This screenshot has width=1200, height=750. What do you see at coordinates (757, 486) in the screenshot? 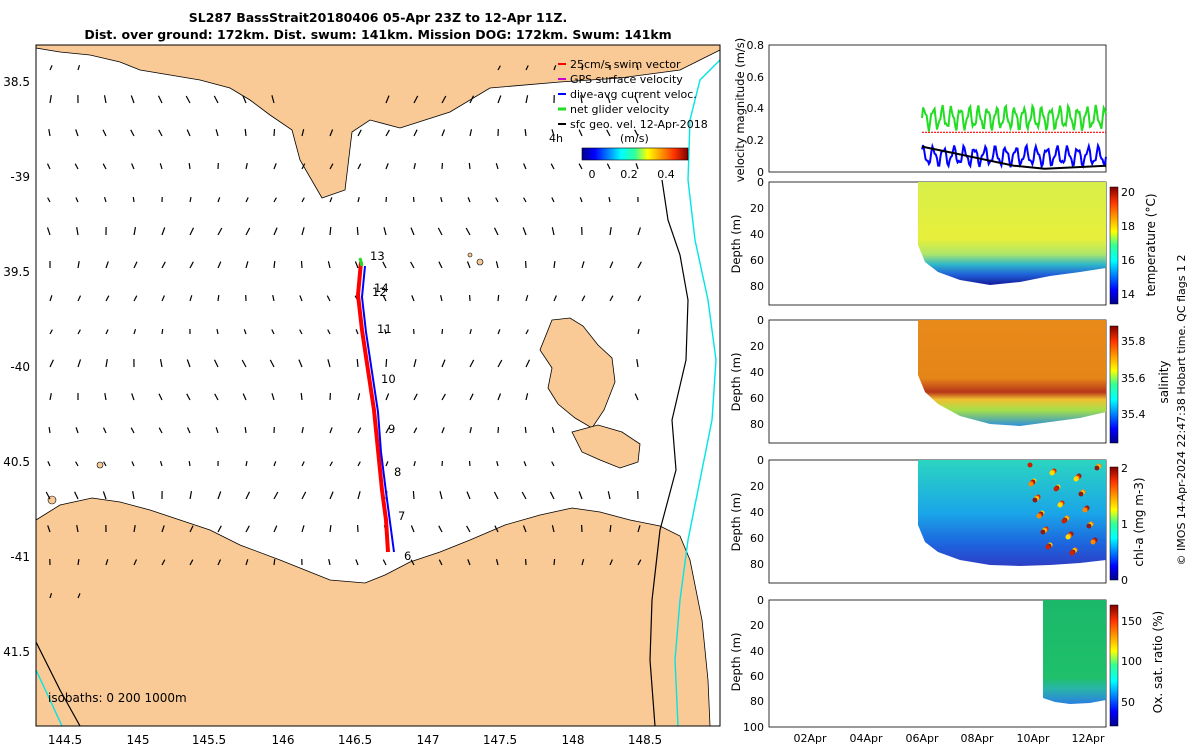
I see `chla-y-tick: 20` at bounding box center [757, 486].